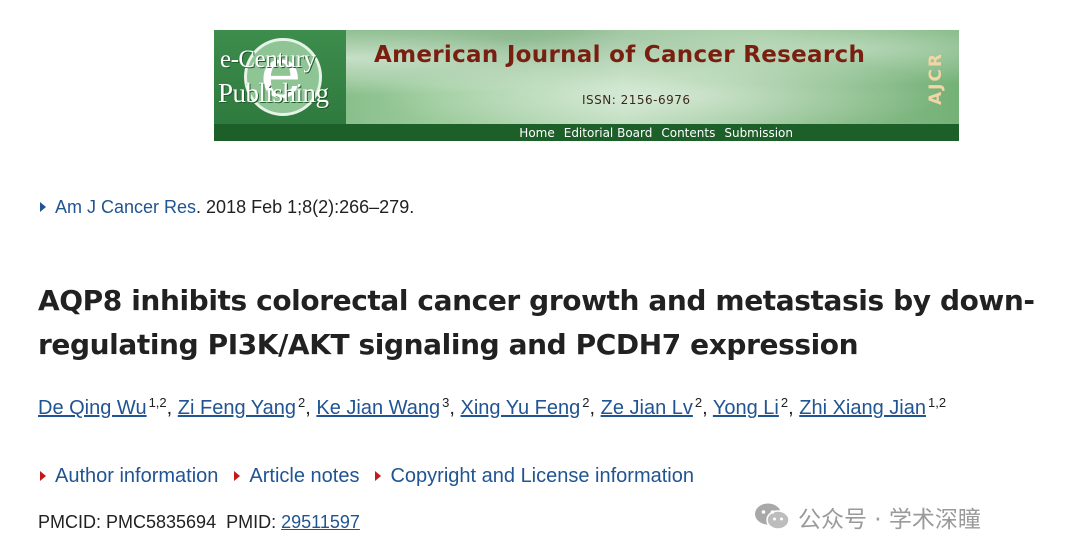  Describe the element at coordinates (127, 522) in the screenshot. I see `pmcid: PMCID: PMC5835694` at that location.